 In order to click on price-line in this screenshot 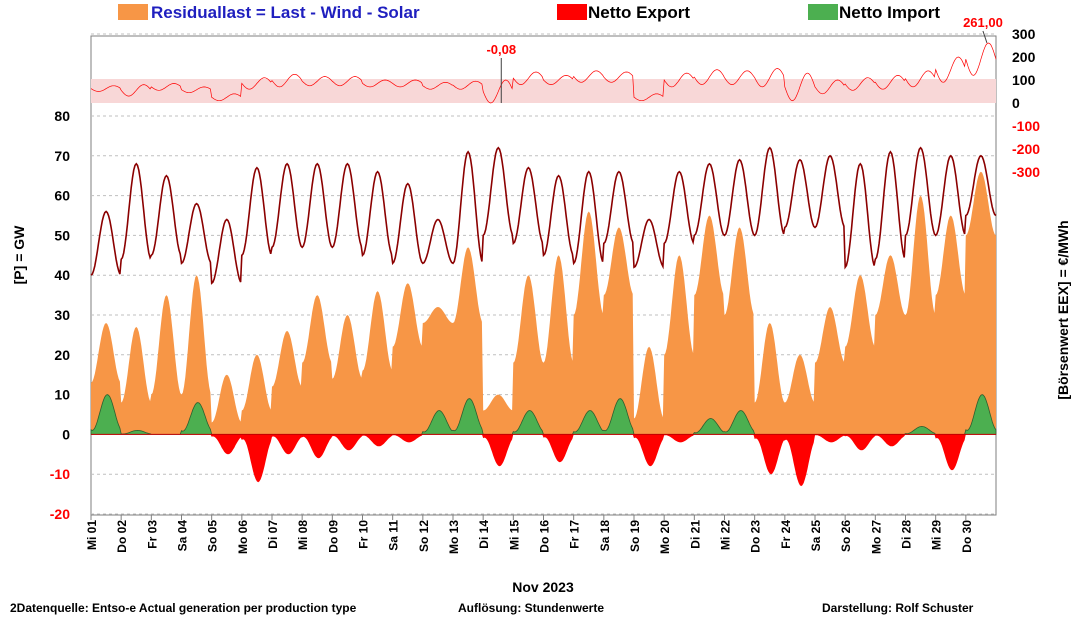, I will do `click(543, 73)`.